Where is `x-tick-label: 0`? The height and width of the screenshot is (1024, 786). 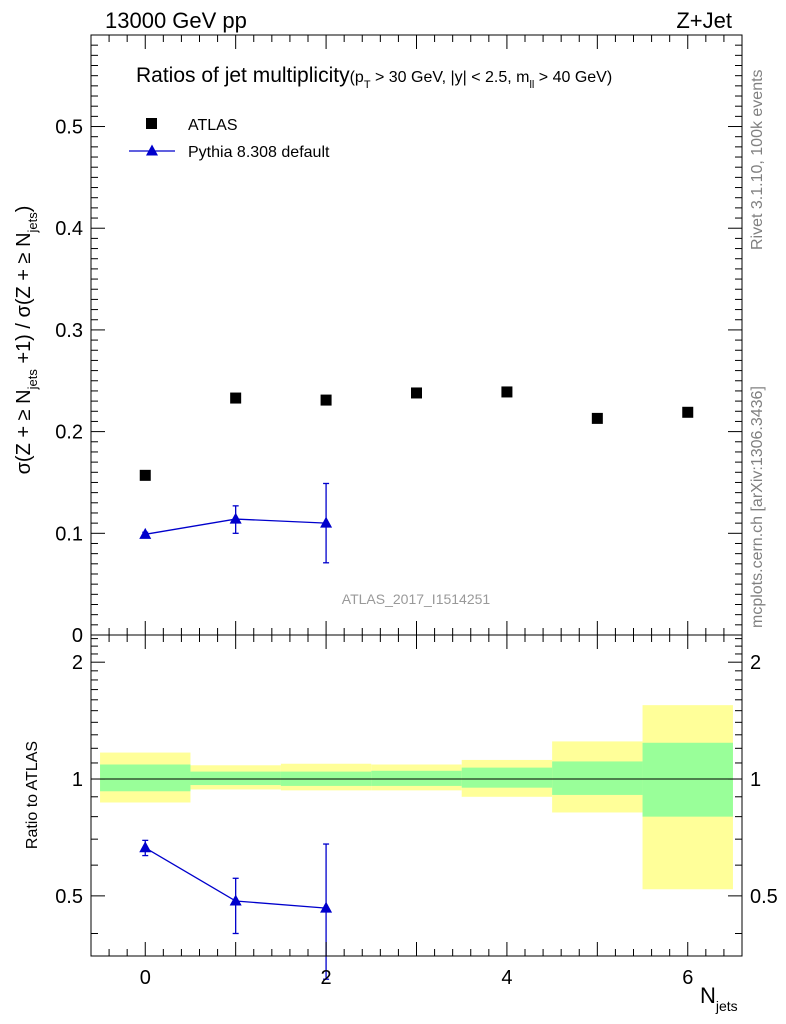 x-tick-label: 0 is located at coordinates (145, 978).